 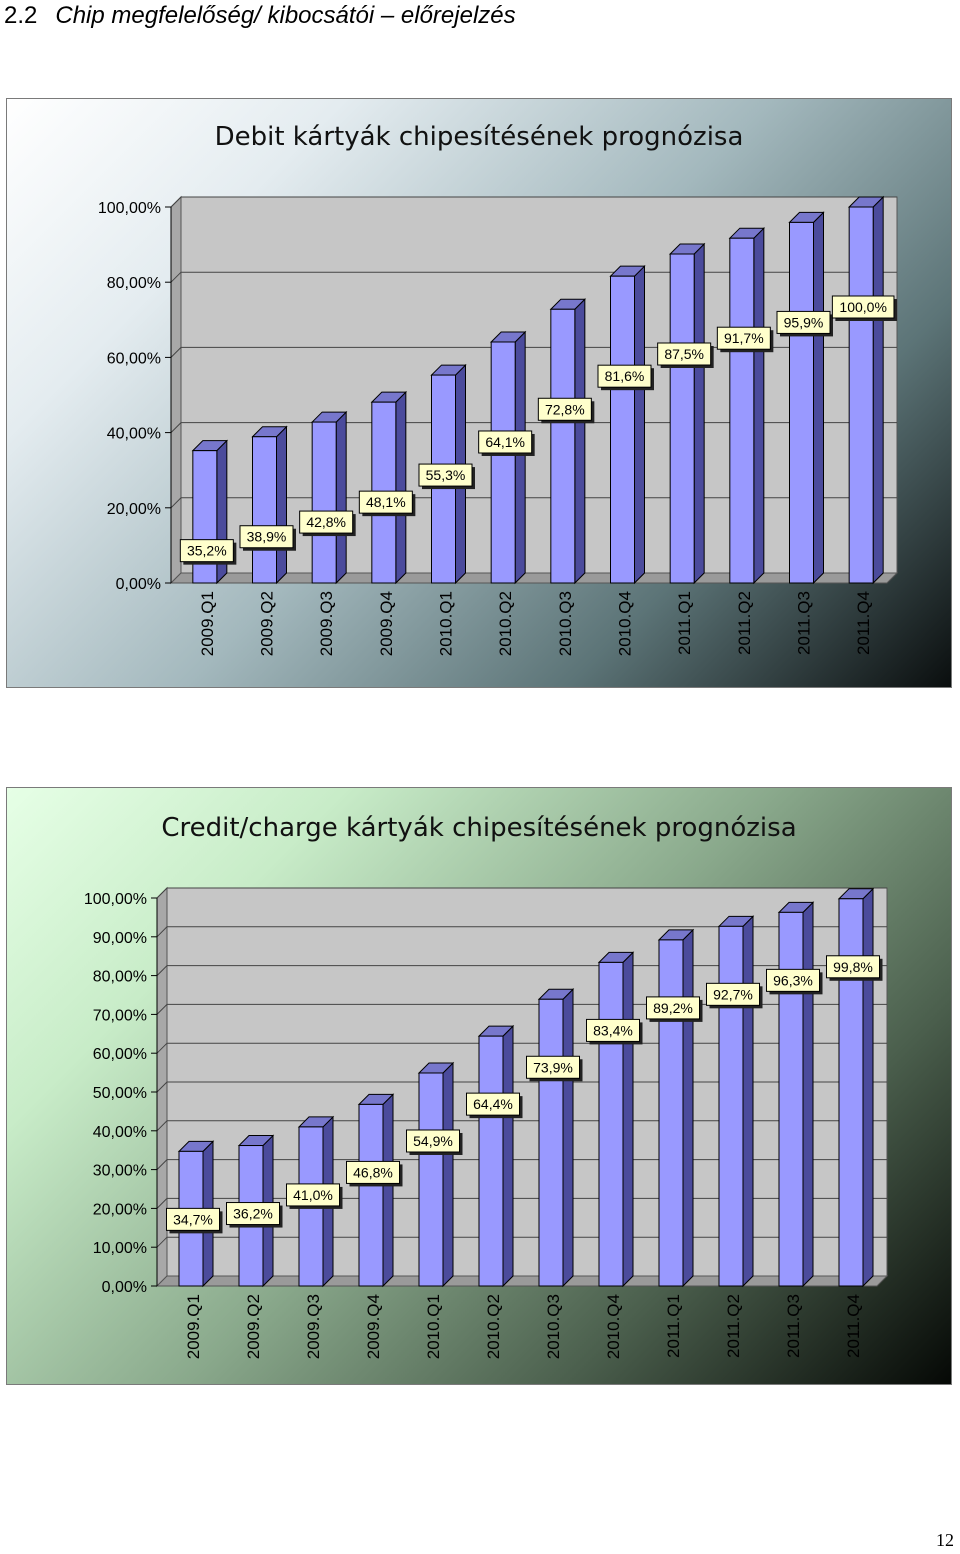 What do you see at coordinates (493, 1326) in the screenshot?
I see `category-label: 2010.Q2` at bounding box center [493, 1326].